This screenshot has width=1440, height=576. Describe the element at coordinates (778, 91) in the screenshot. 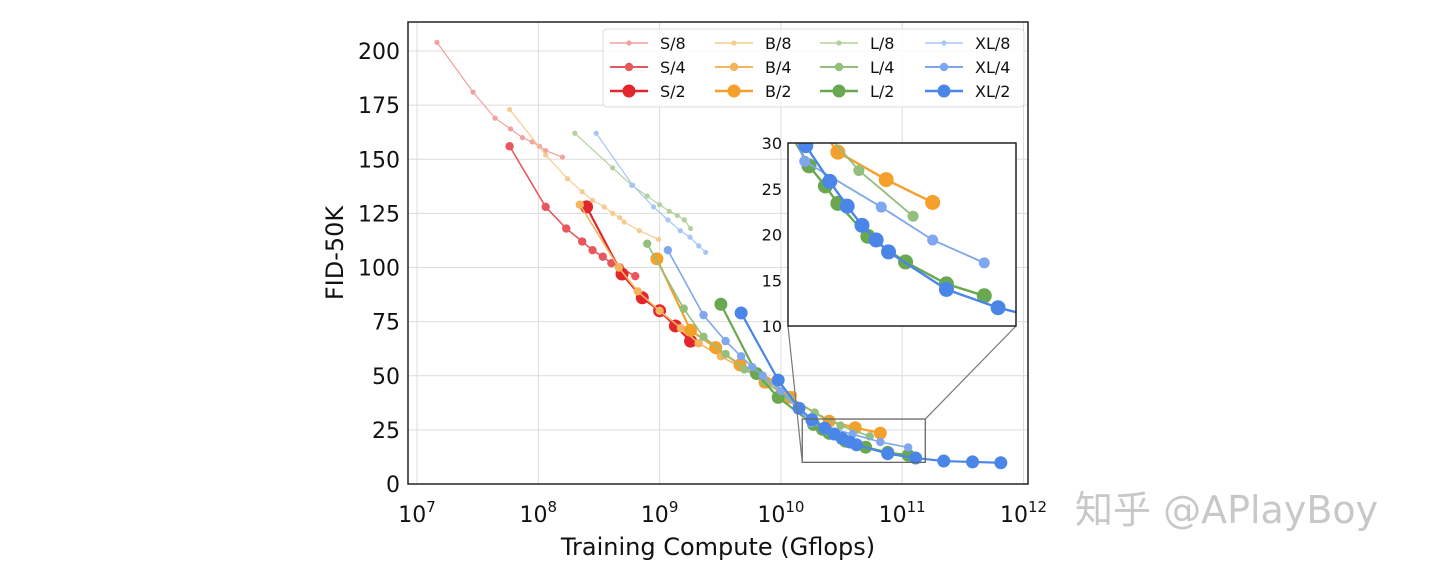

I see `legend-label: B/2` at that location.